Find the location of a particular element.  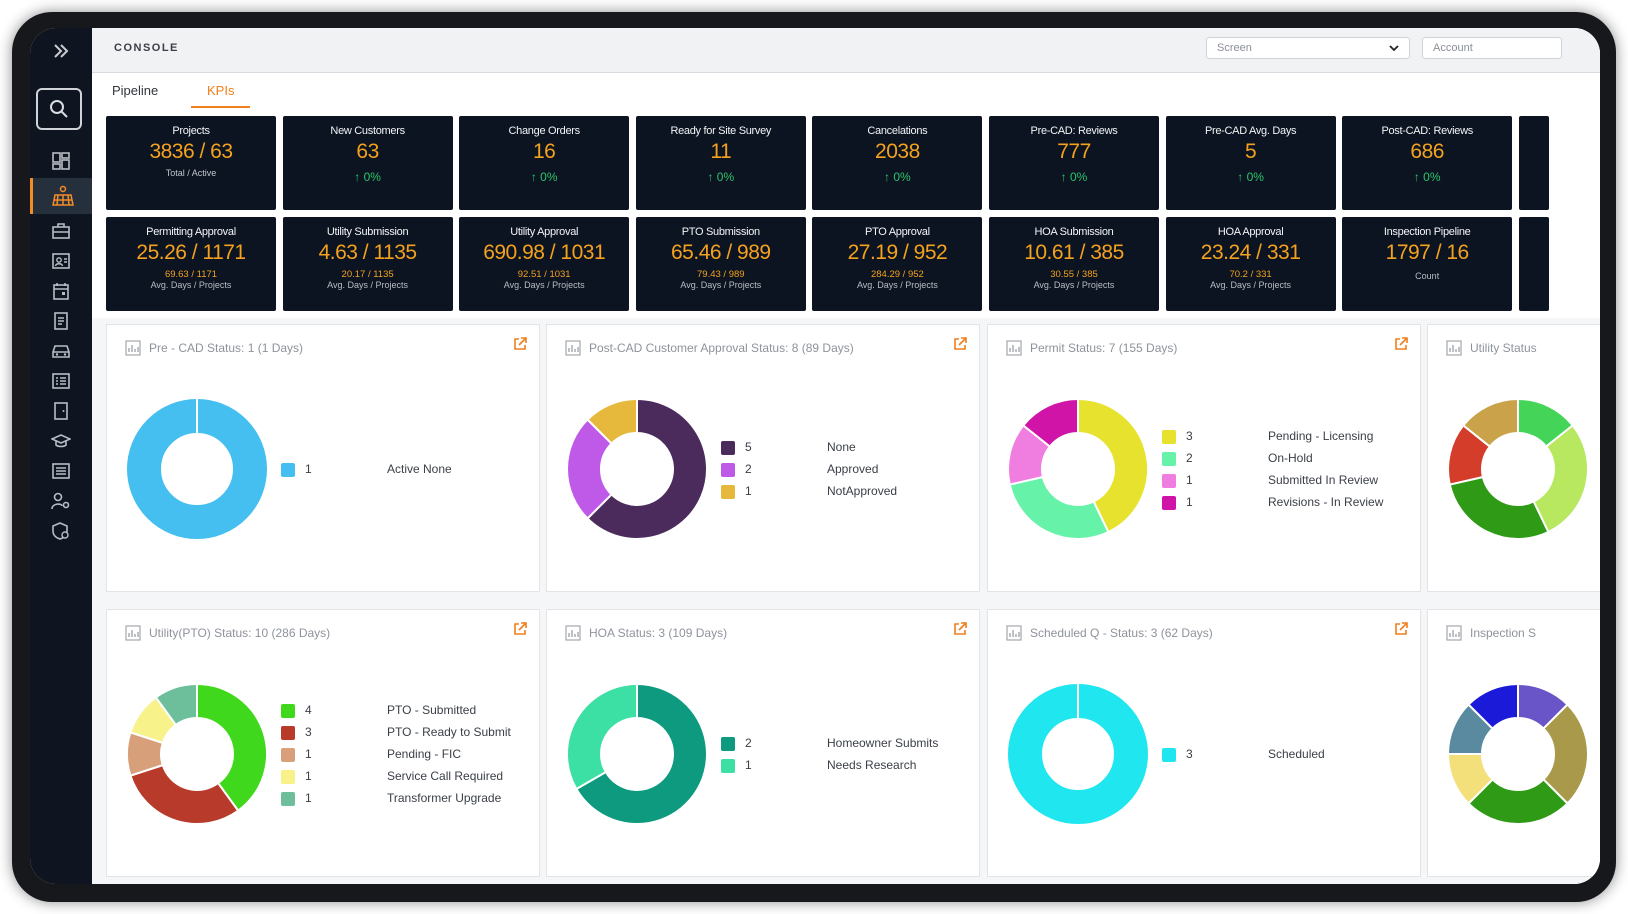

kpi-card: Pre-CAD Avg. Days 5 ↑ 0% is located at coordinates (1250, 163).